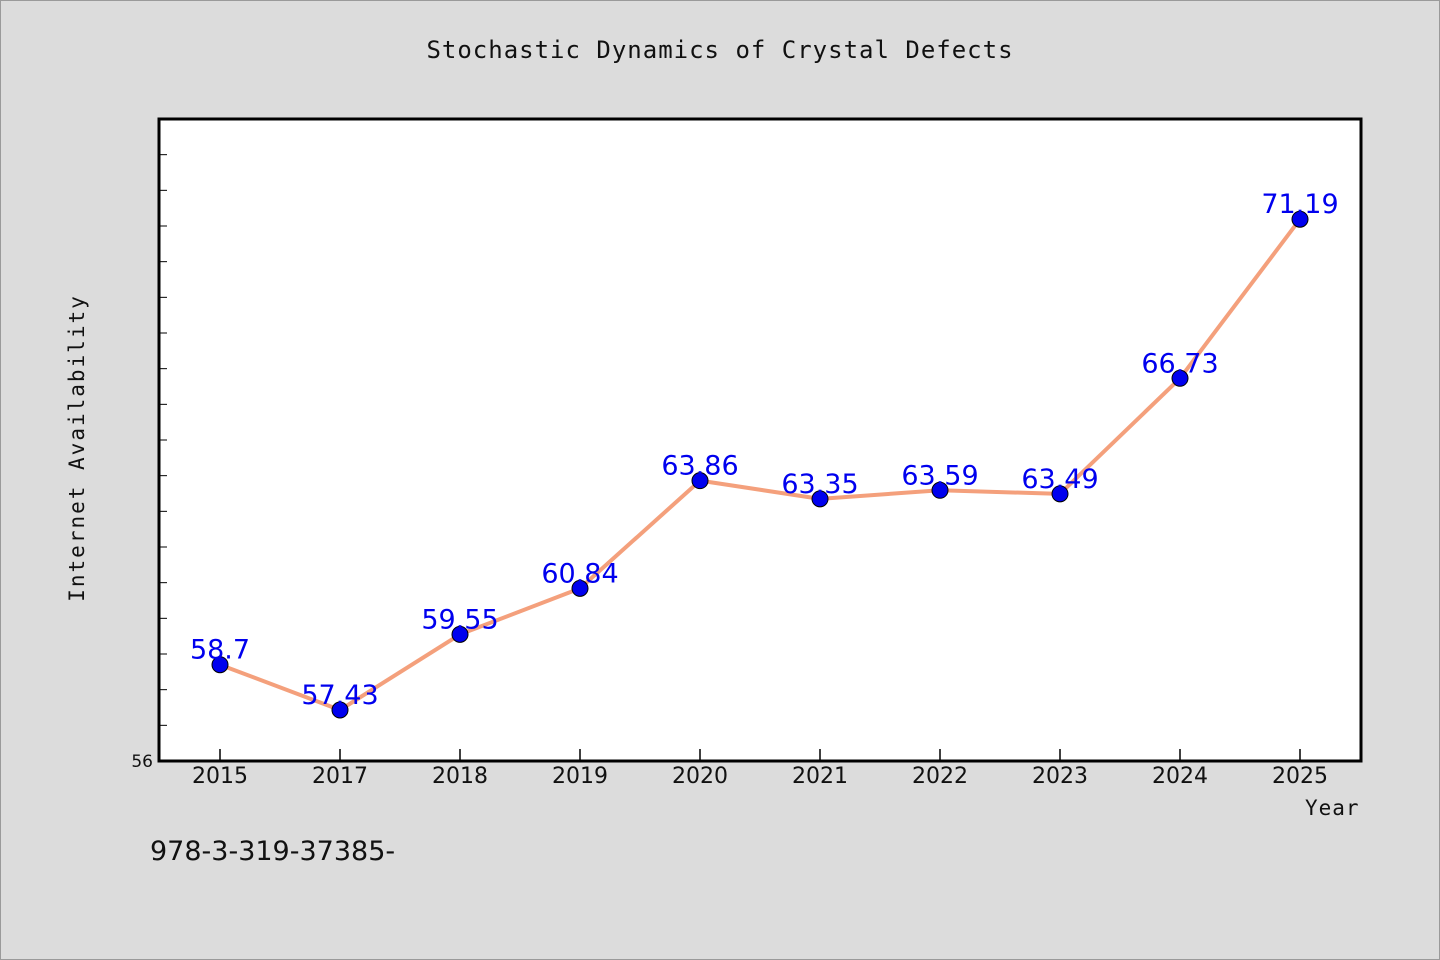 This screenshot has height=960, width=1440. I want to click on x-tick-label: 2020, so click(700, 776).